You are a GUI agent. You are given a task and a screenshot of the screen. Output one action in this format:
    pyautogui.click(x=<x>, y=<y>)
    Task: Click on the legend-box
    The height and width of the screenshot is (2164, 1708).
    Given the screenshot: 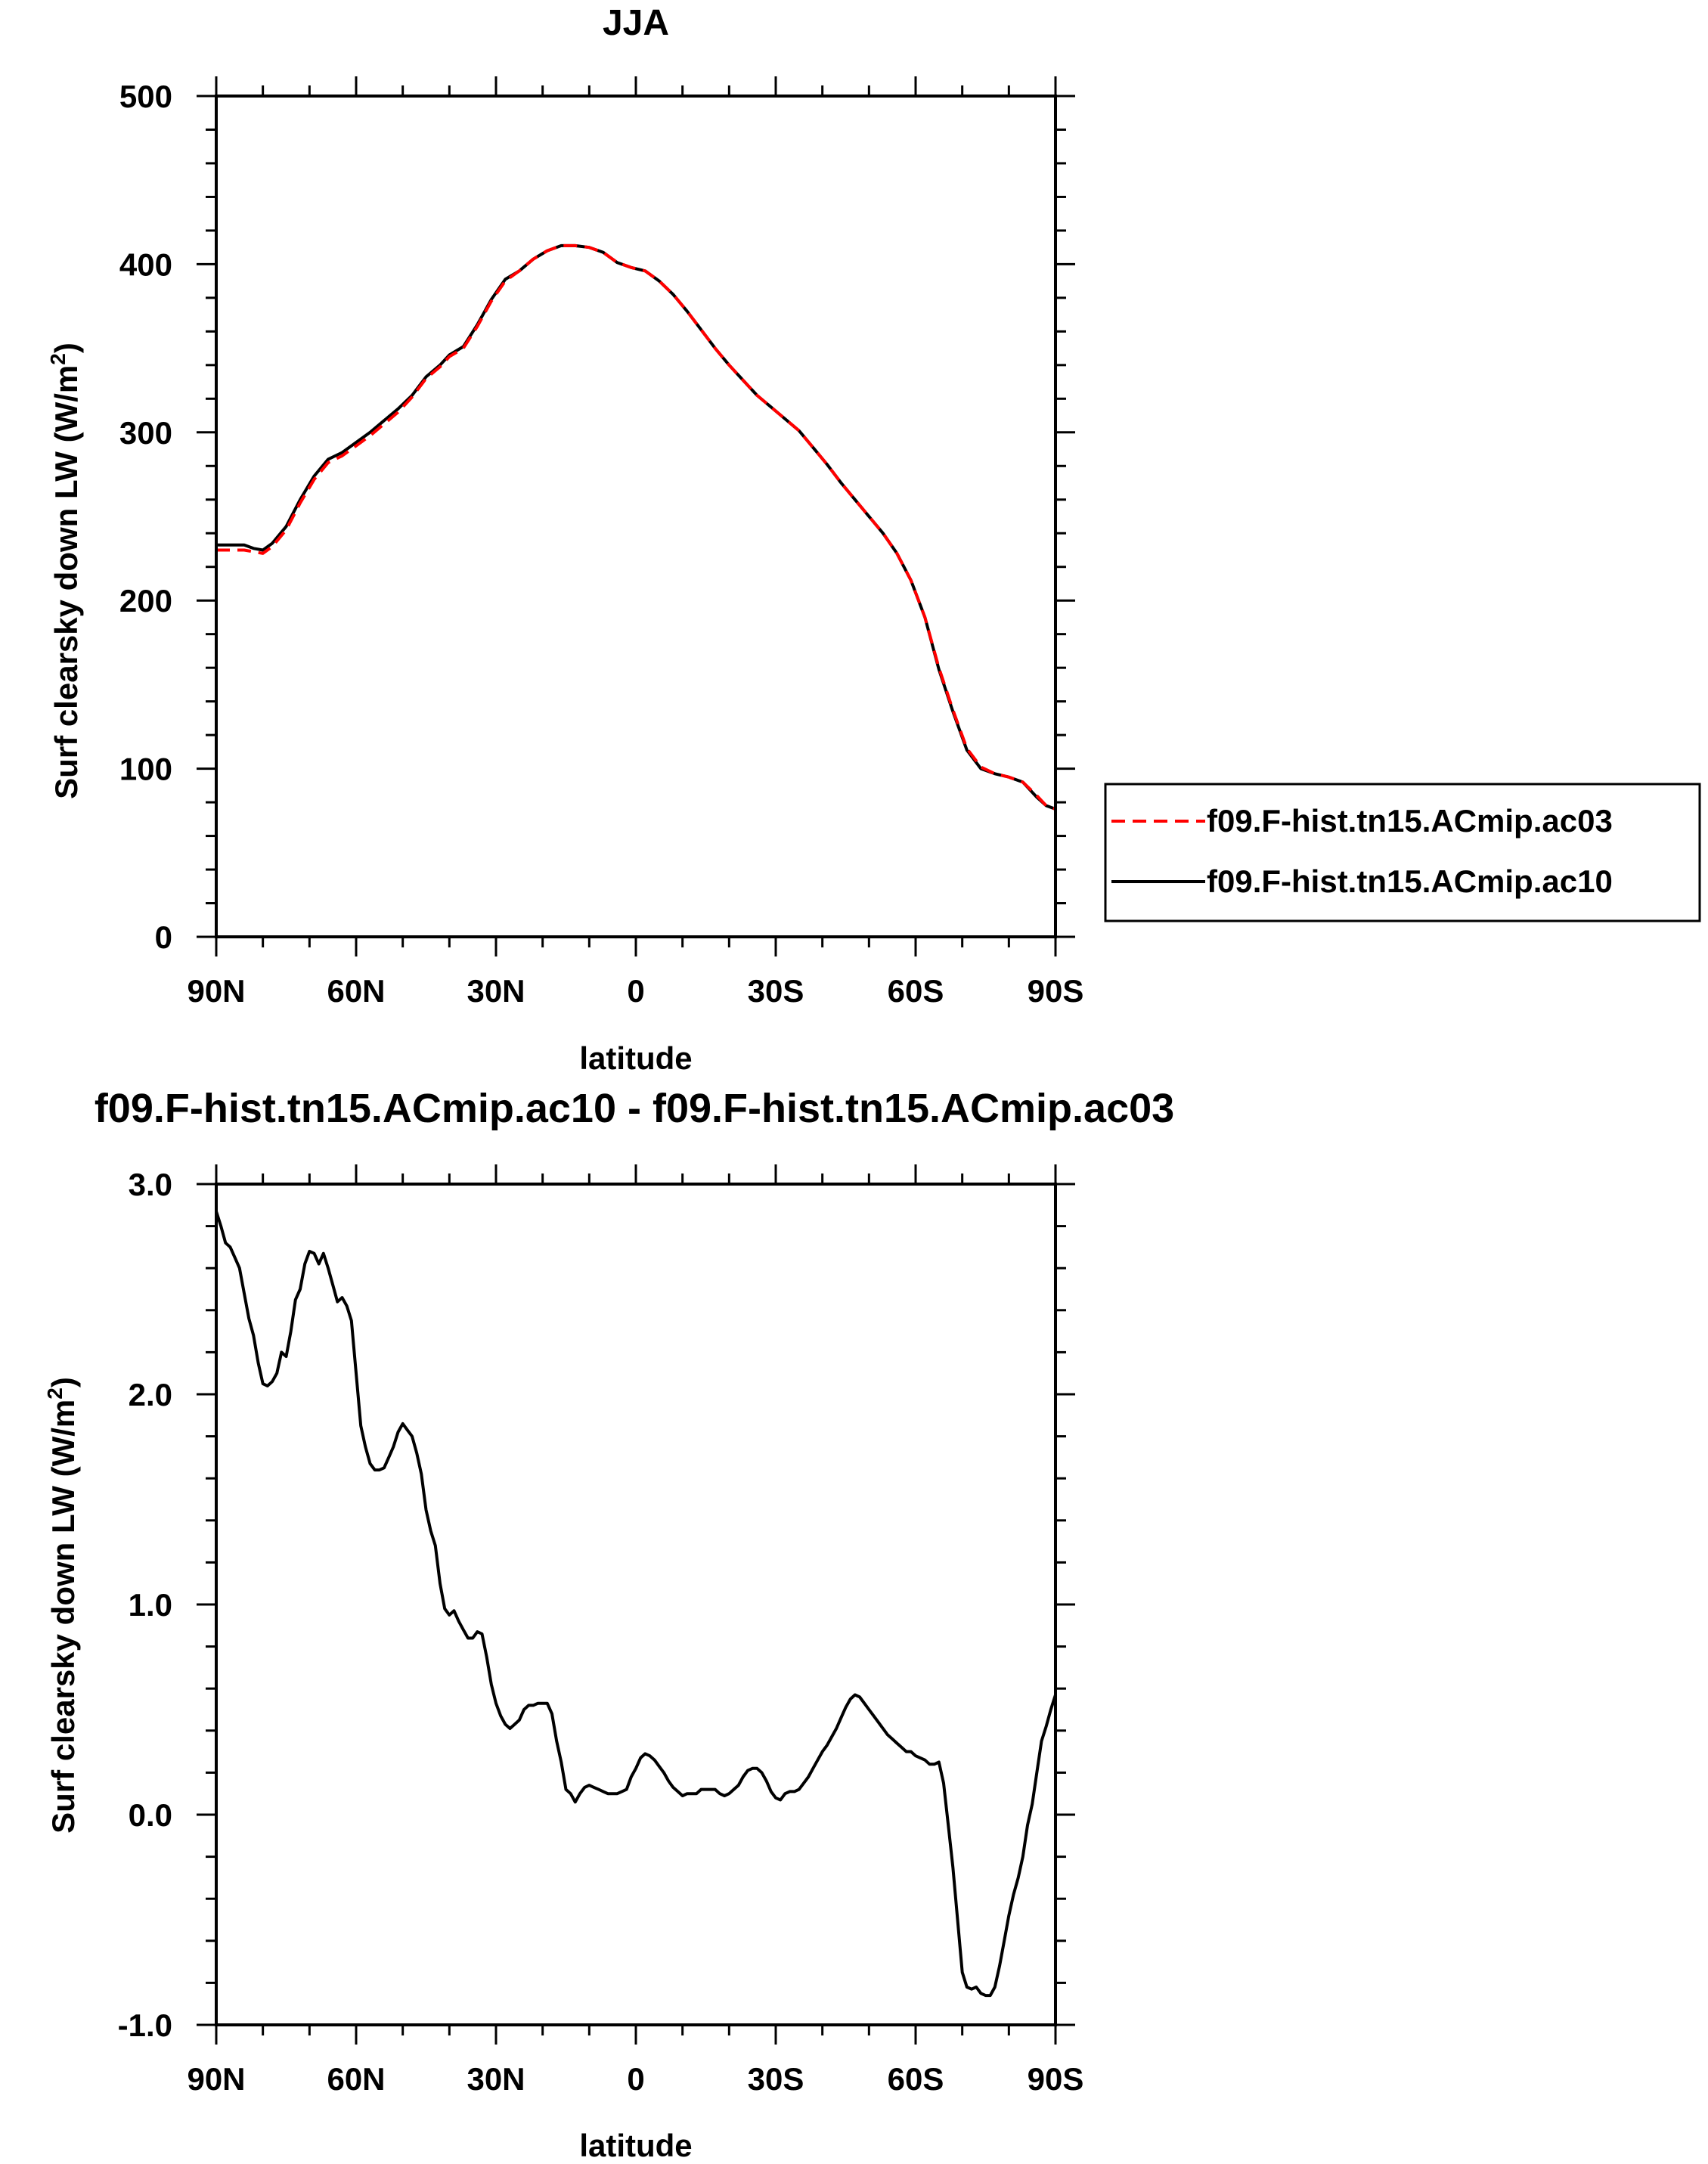 What is the action you would take?
    pyautogui.click(x=1402, y=852)
    